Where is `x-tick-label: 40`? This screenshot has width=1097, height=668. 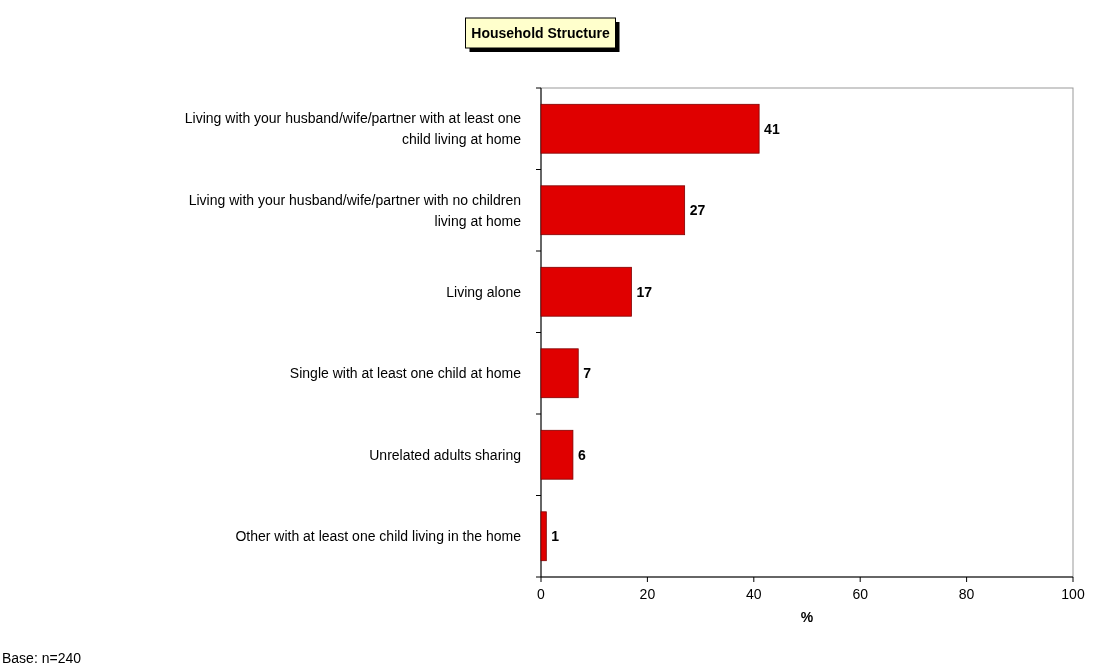 x-tick-label: 40 is located at coordinates (754, 593).